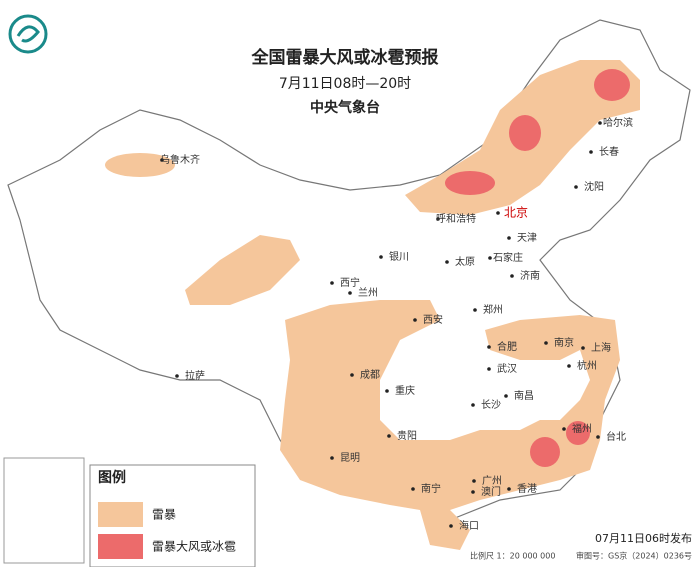  I want to click on city-label: 郑州, so click(493, 309).